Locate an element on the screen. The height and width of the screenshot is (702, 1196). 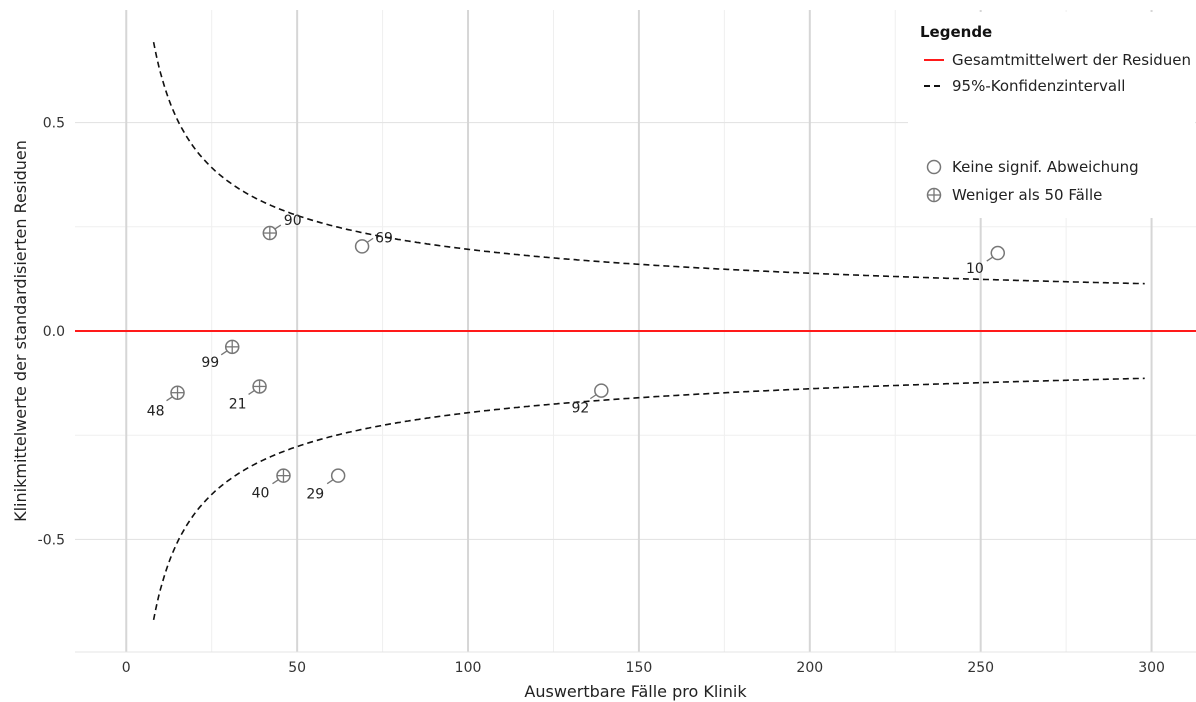
legend-background is located at coordinates (1051, 115).